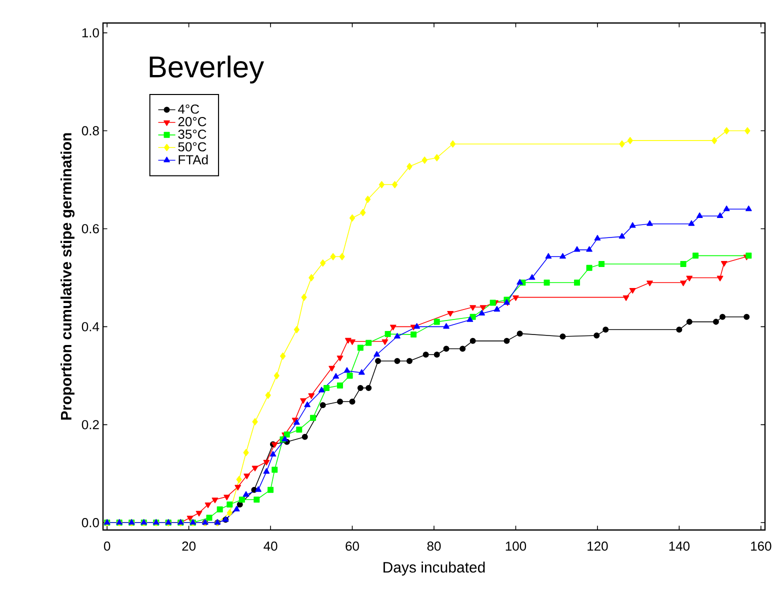  What do you see at coordinates (434, 569) in the screenshot?
I see `x-axis-title: Days incubated` at bounding box center [434, 569].